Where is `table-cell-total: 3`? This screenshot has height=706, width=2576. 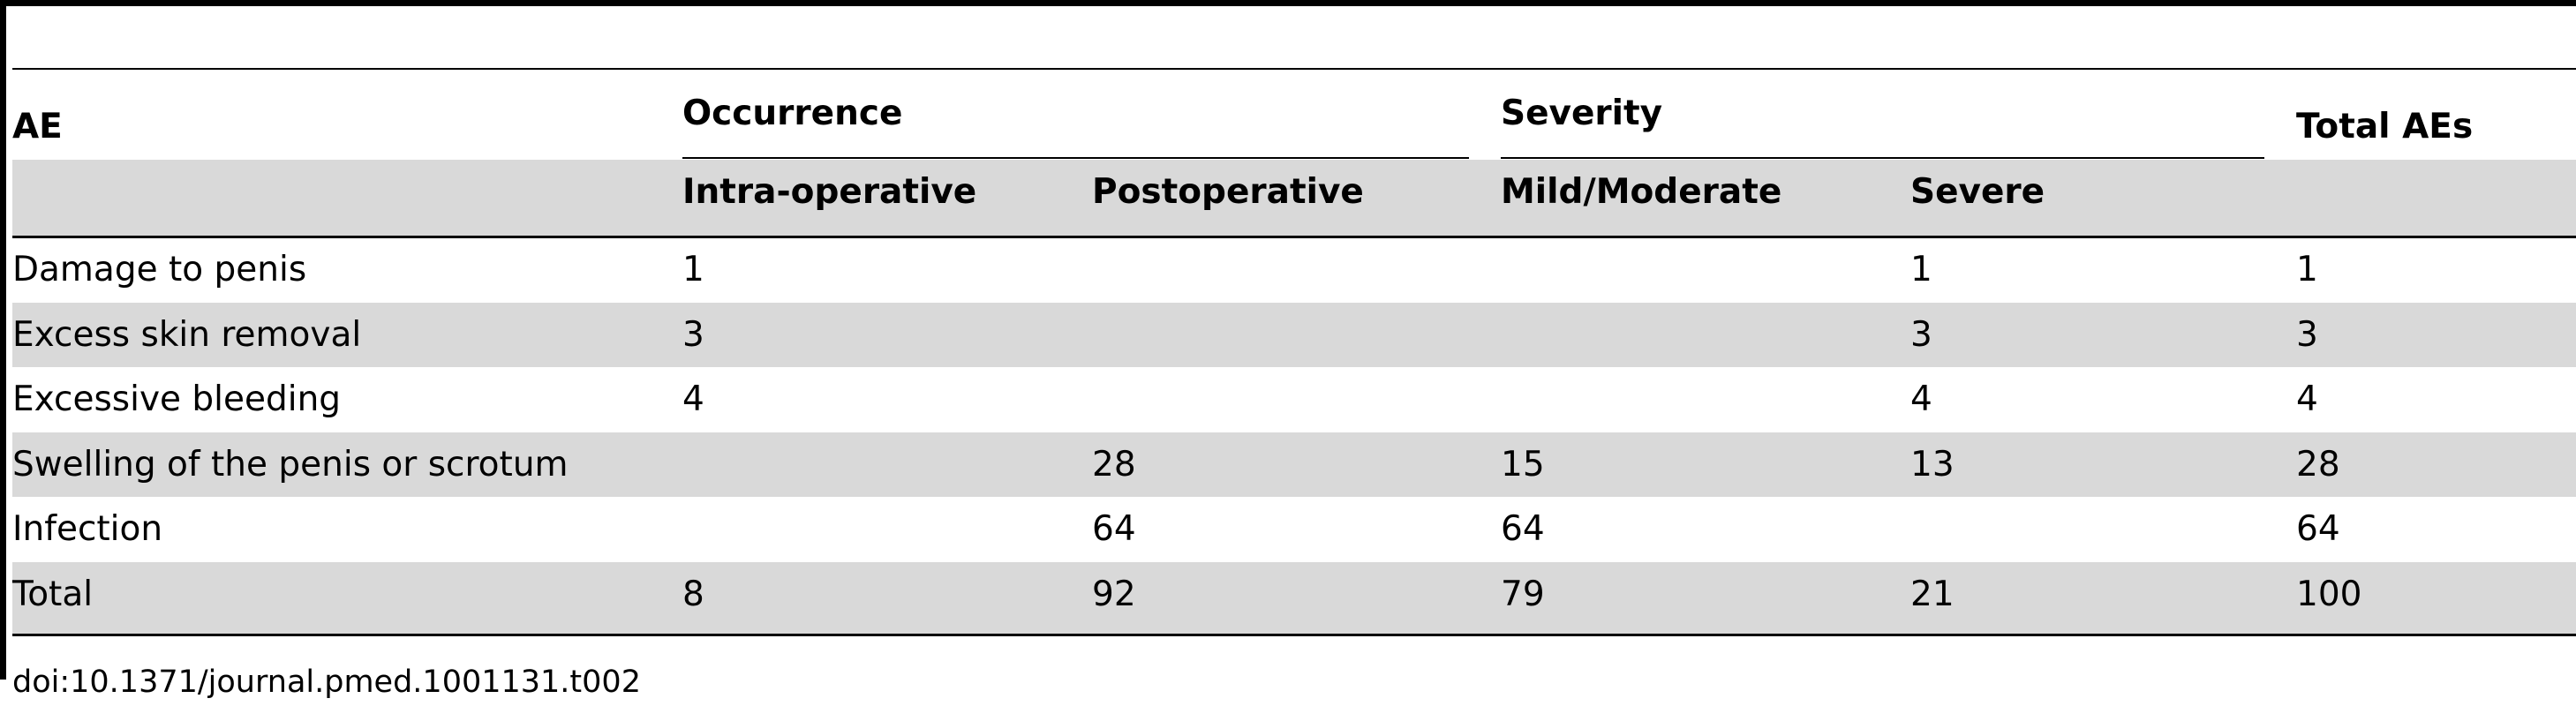
table-cell-total: 3 is located at coordinates (2307, 335).